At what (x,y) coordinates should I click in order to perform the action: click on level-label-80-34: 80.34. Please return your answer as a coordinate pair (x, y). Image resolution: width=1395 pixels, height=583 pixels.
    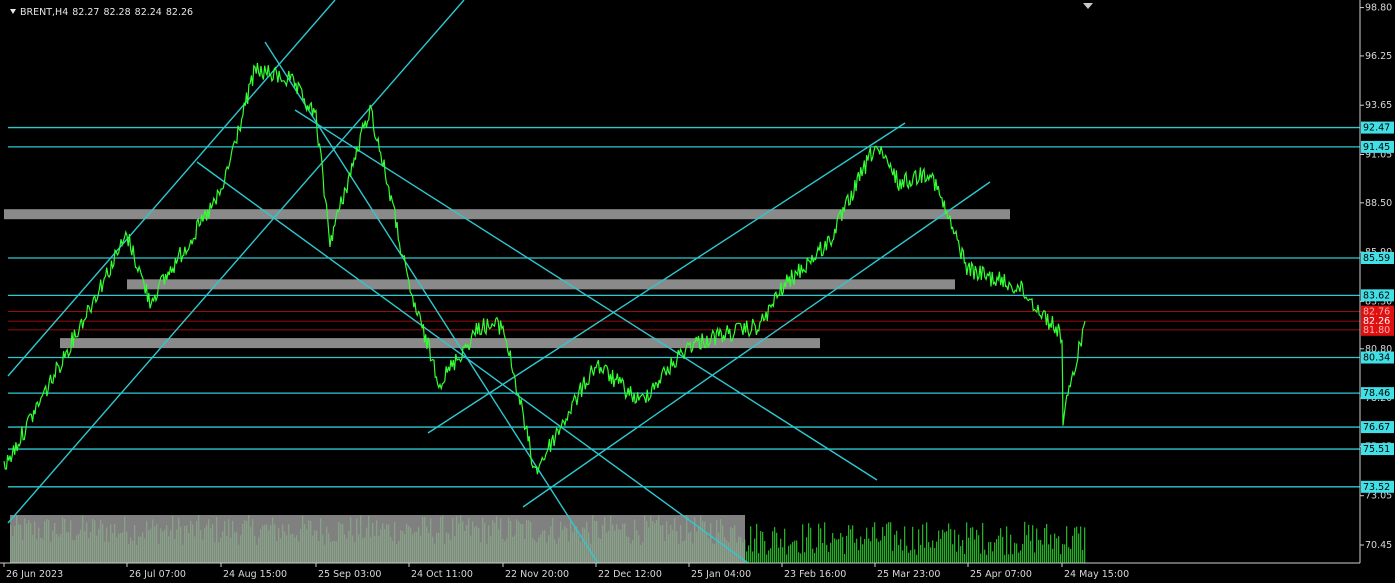
    Looking at the image, I should click on (1376, 358).